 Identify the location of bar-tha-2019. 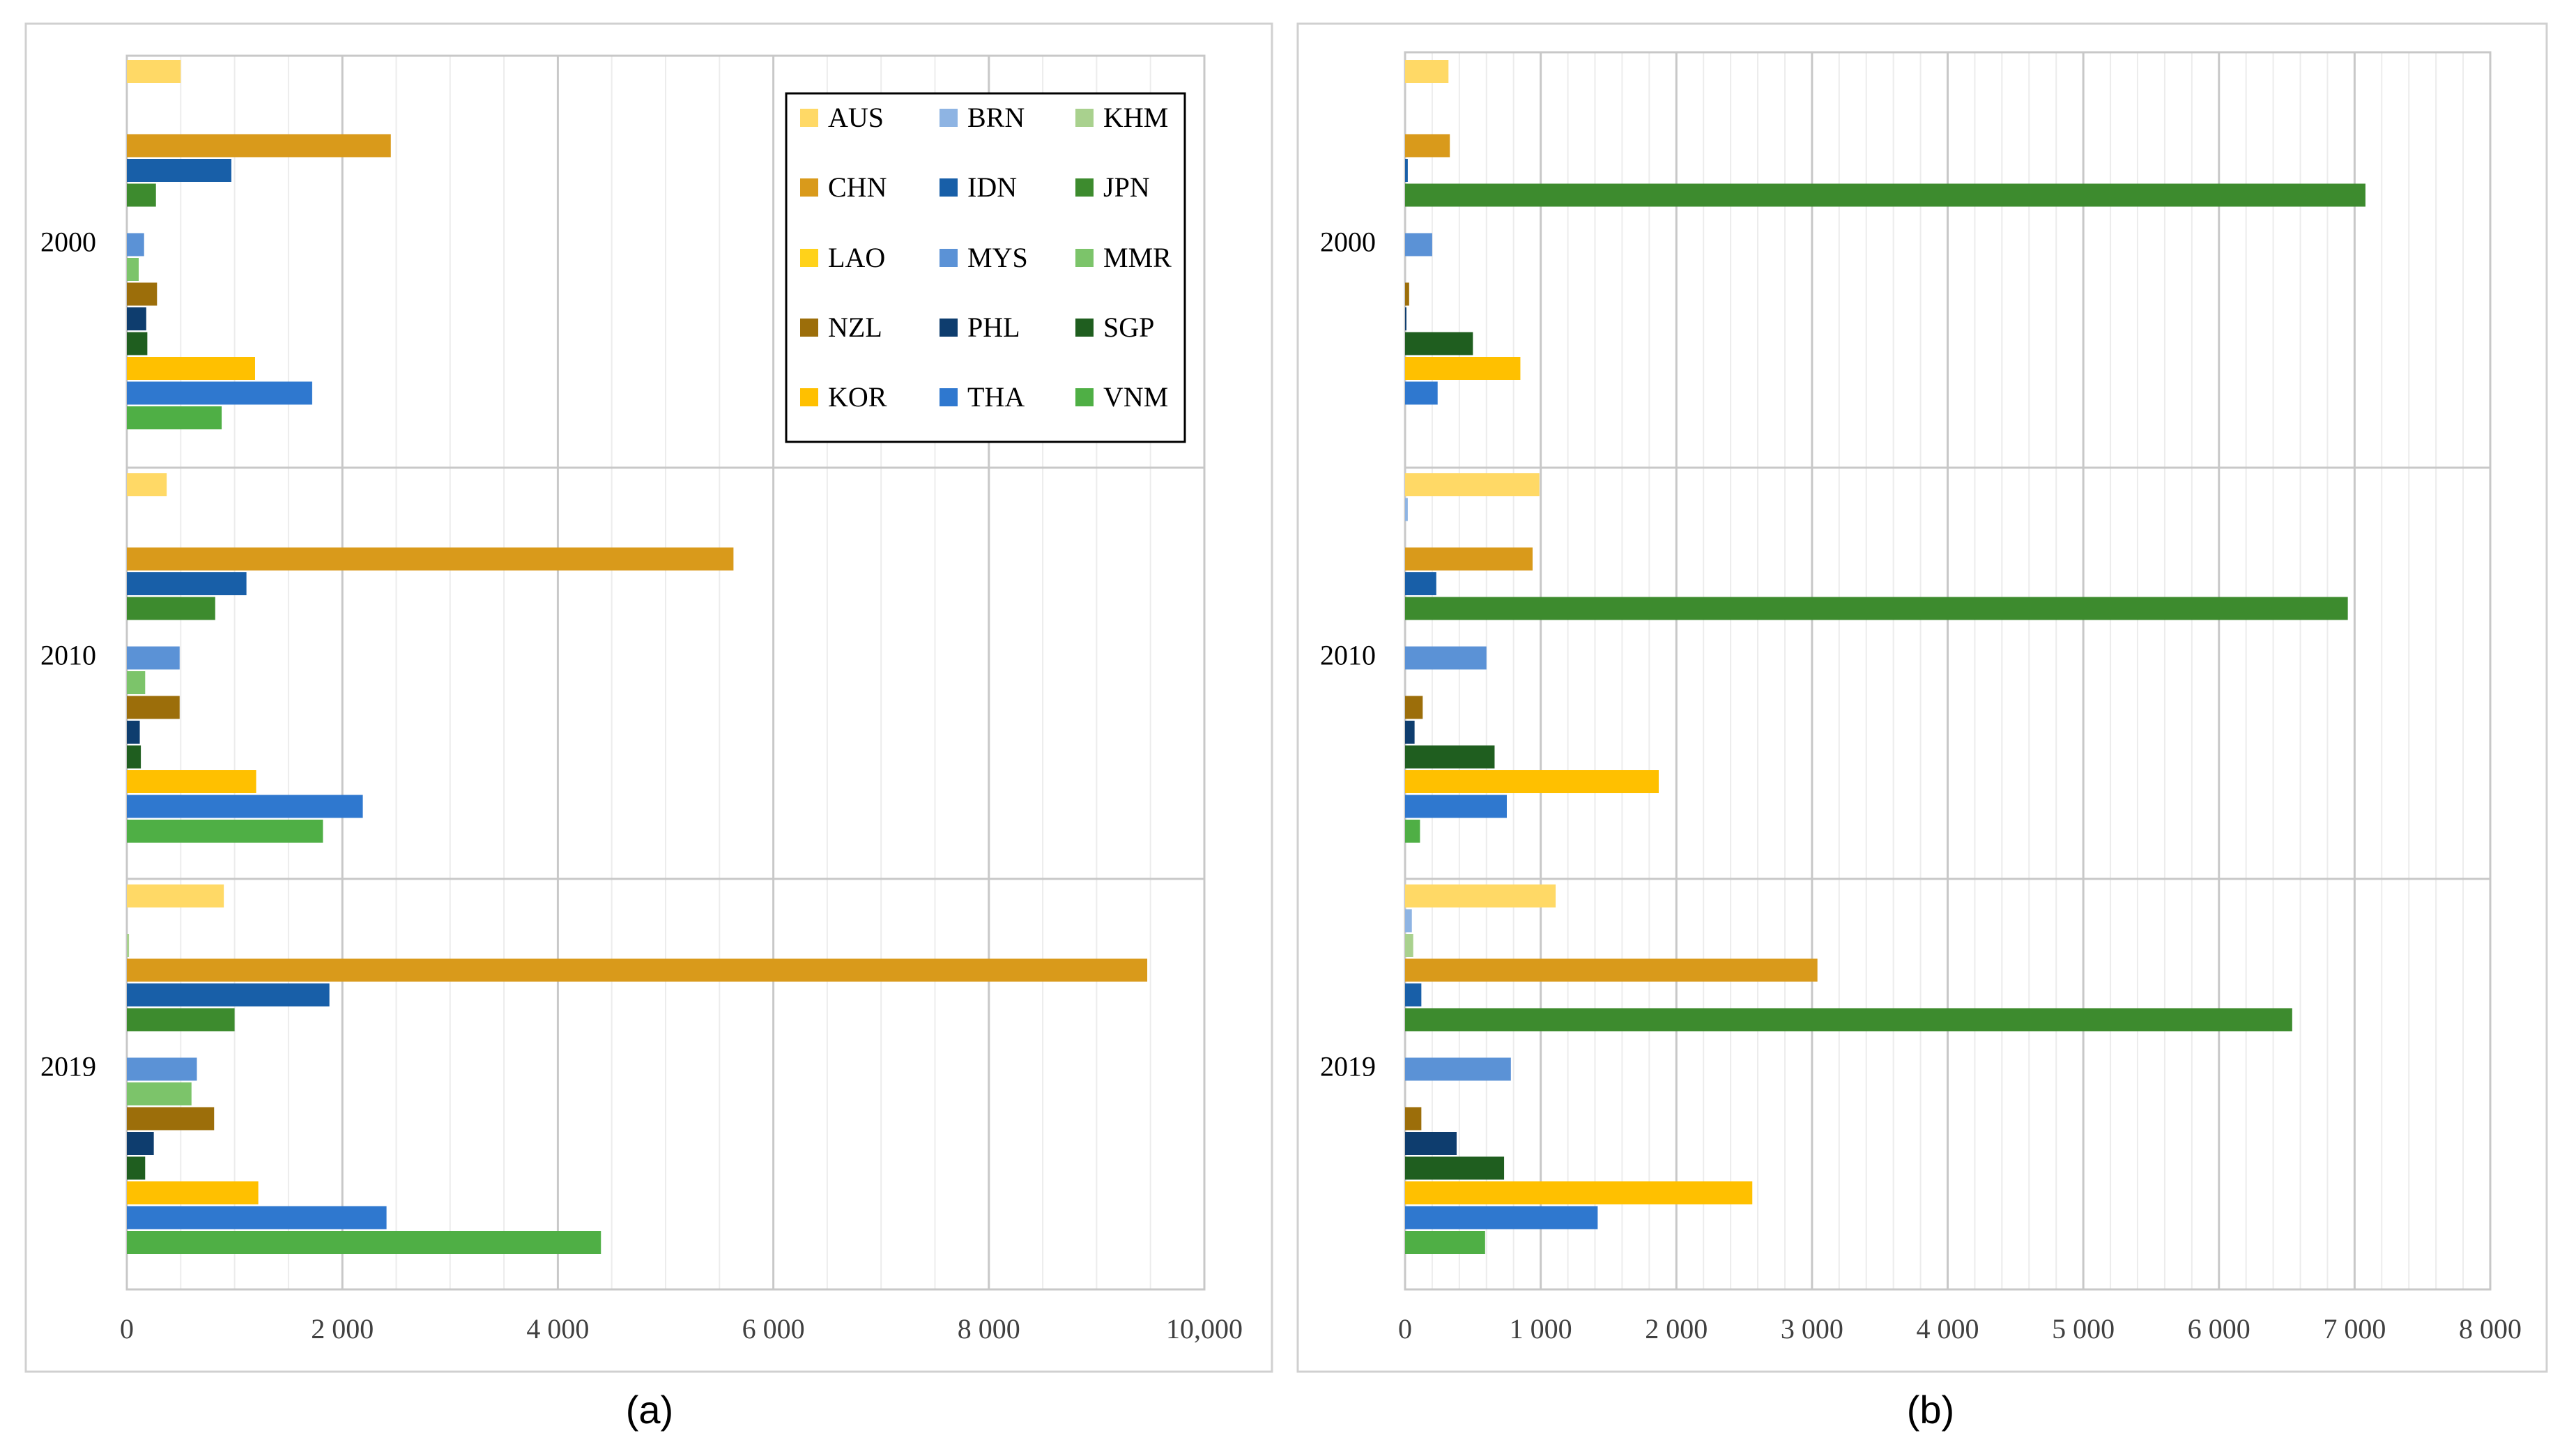
(1501, 1217).